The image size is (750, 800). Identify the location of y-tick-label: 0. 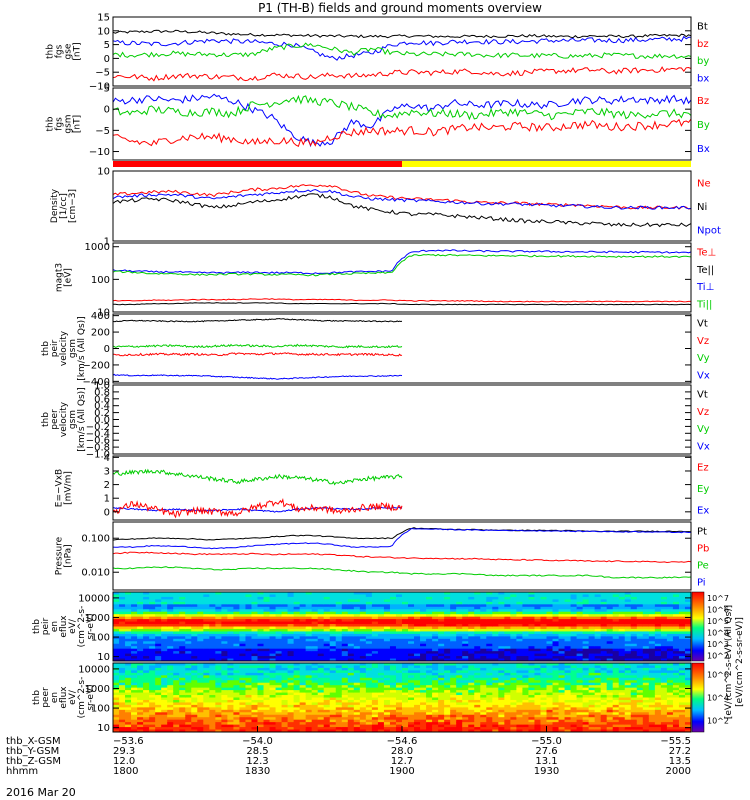
(107, 349).